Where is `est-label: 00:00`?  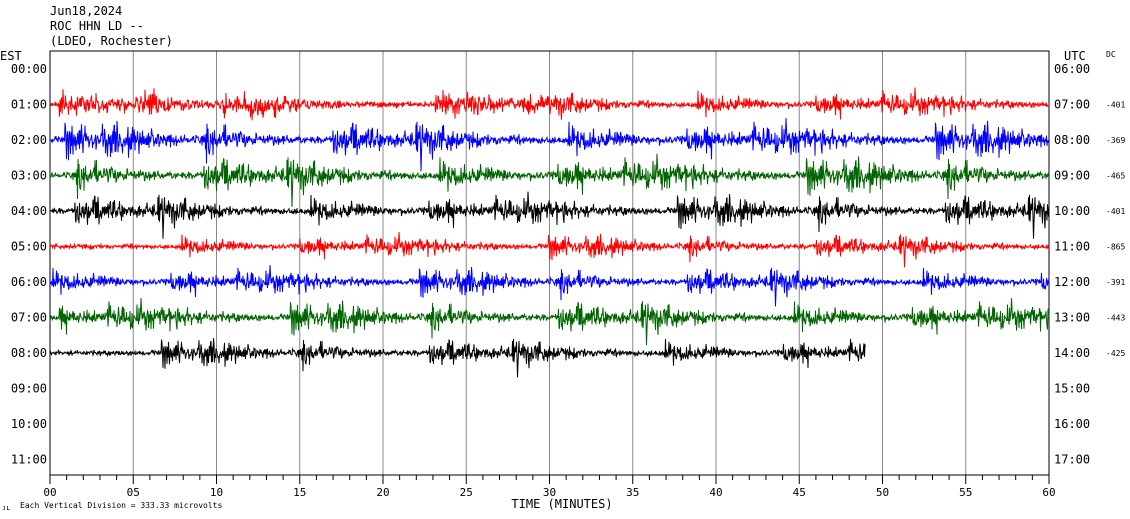
est-label: 00:00 is located at coordinates (29, 69).